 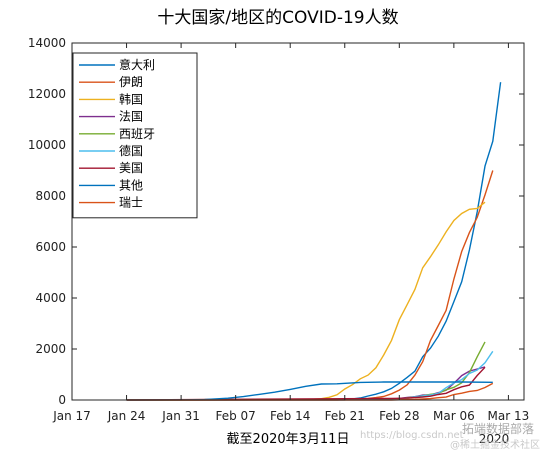 I want to click on watermark-brand: 拓端数据部落, so click(x=498, y=428).